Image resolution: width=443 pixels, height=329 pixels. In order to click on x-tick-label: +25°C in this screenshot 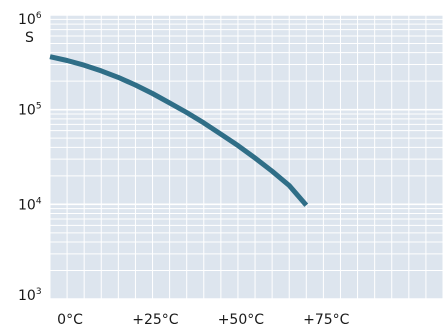, I will do `click(155, 320)`.